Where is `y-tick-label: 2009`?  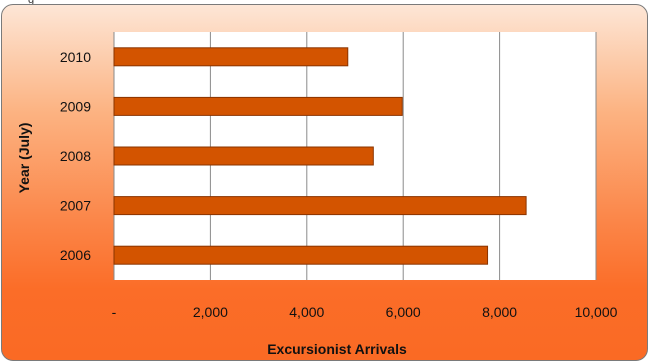
y-tick-label: 2009 is located at coordinates (75, 106).